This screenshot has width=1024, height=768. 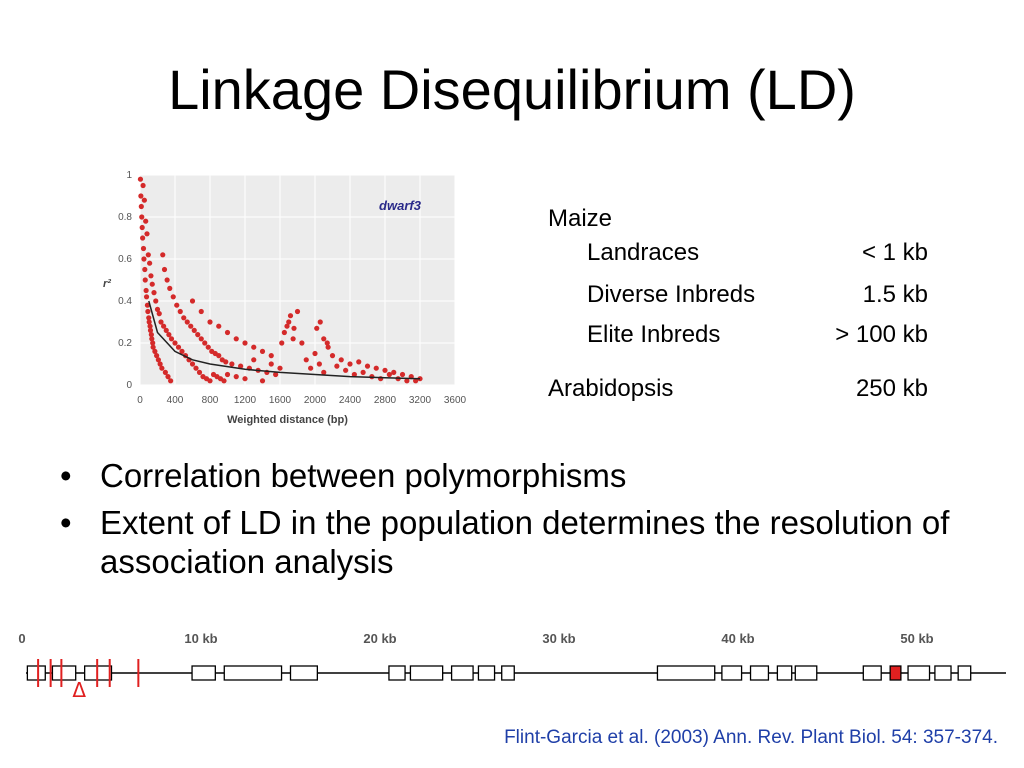 What do you see at coordinates (210, 400) in the screenshot?
I see `x-tick-label: 800` at bounding box center [210, 400].